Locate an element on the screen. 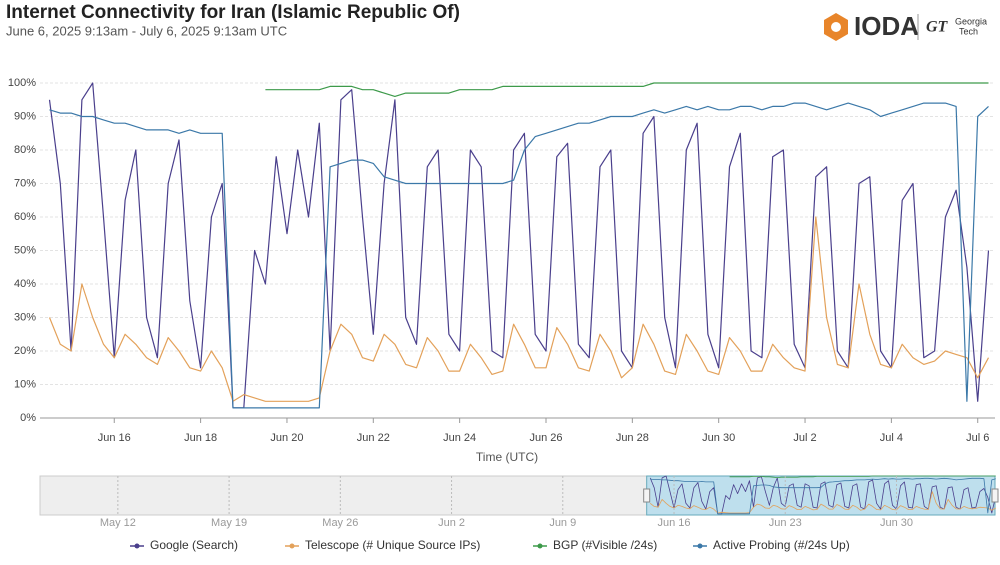  y-tick-label: 10% is located at coordinates (25, 384).